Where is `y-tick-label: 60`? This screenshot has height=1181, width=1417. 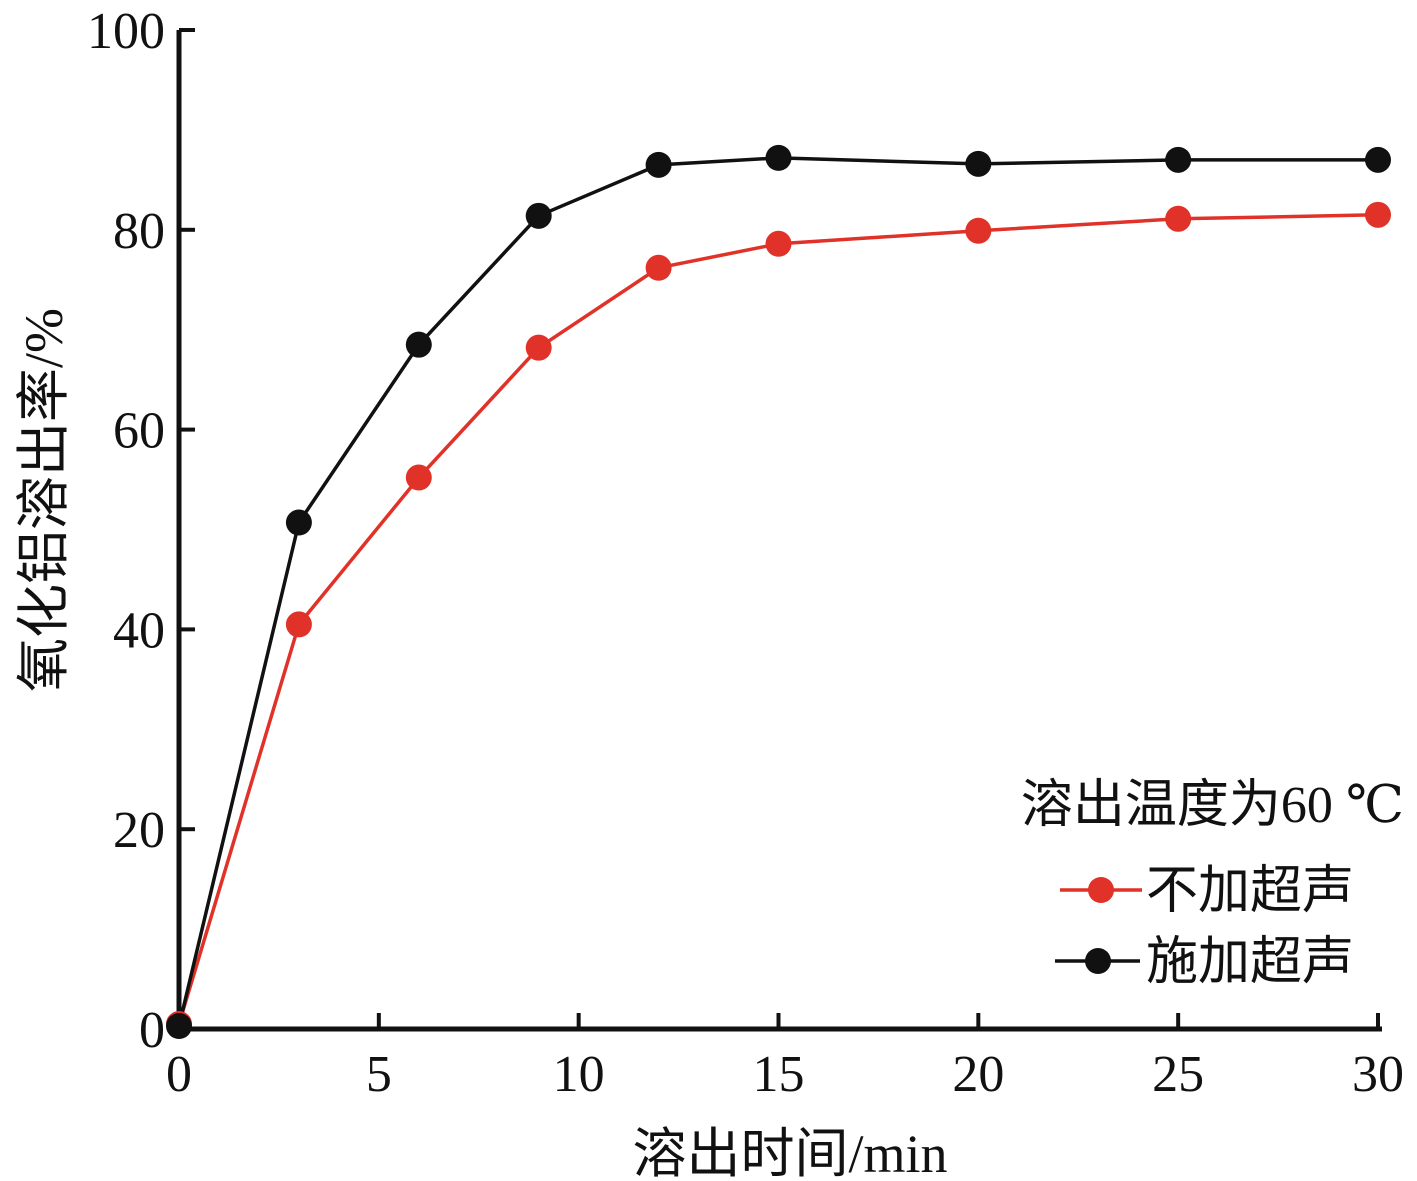
y-tick-label: 60 is located at coordinates (139, 431).